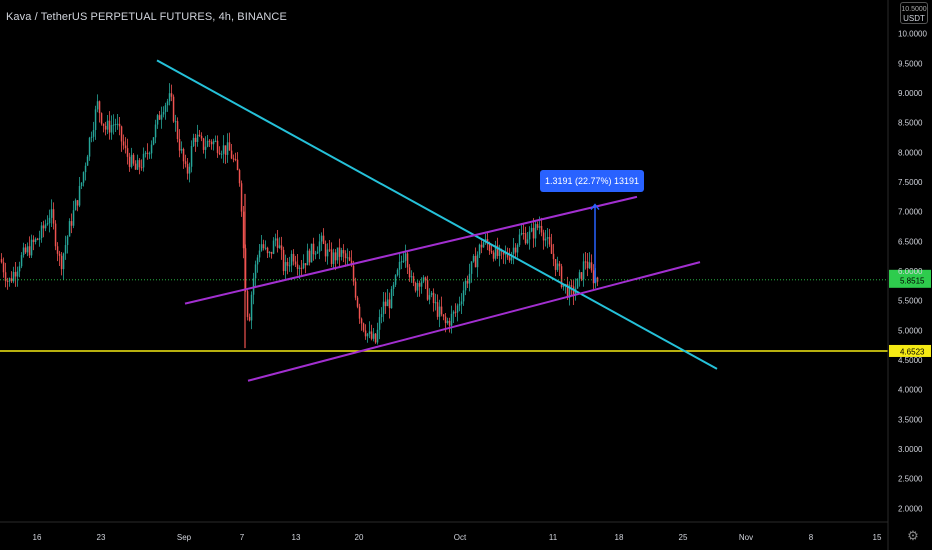  I want to click on gear-icon: ⚙, so click(913, 535).